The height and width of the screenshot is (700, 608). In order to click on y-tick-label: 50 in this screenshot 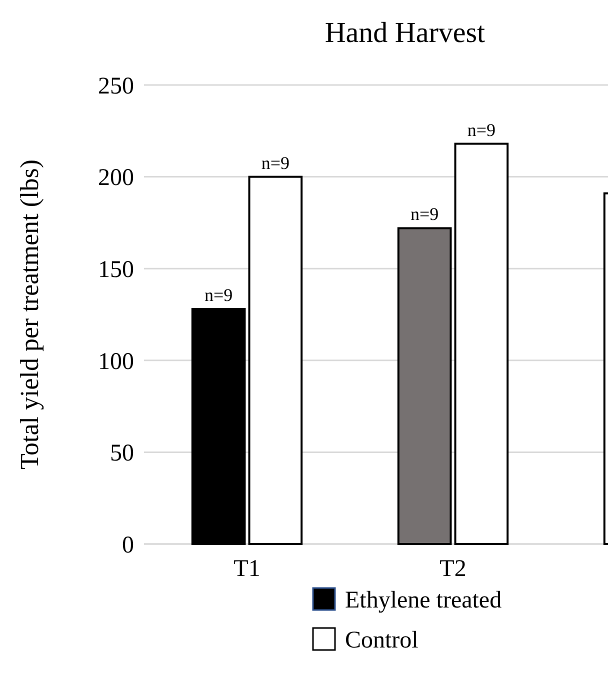, I will do `click(122, 453)`.